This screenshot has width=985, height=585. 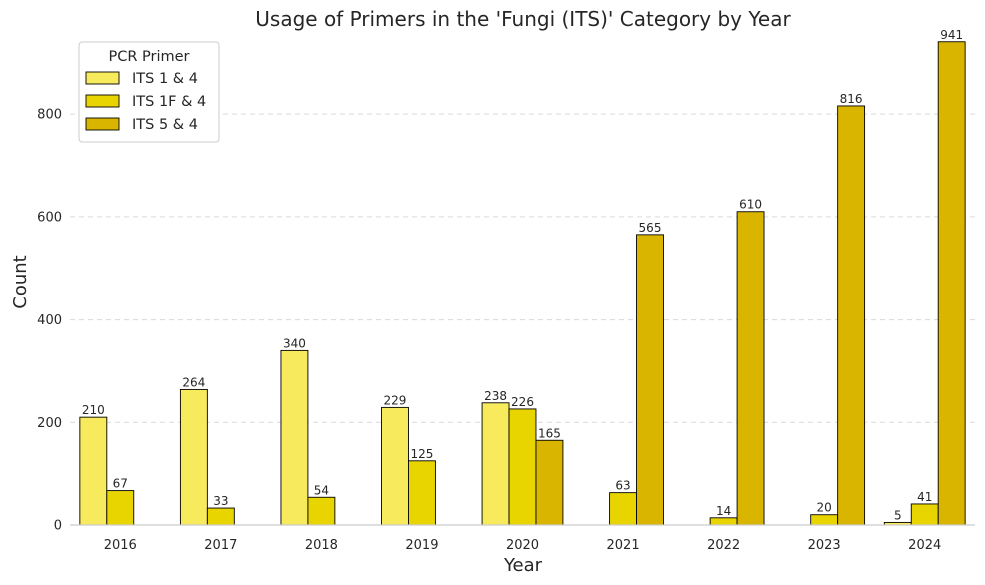 What do you see at coordinates (650, 228) in the screenshot?
I see `data-label: 565` at bounding box center [650, 228].